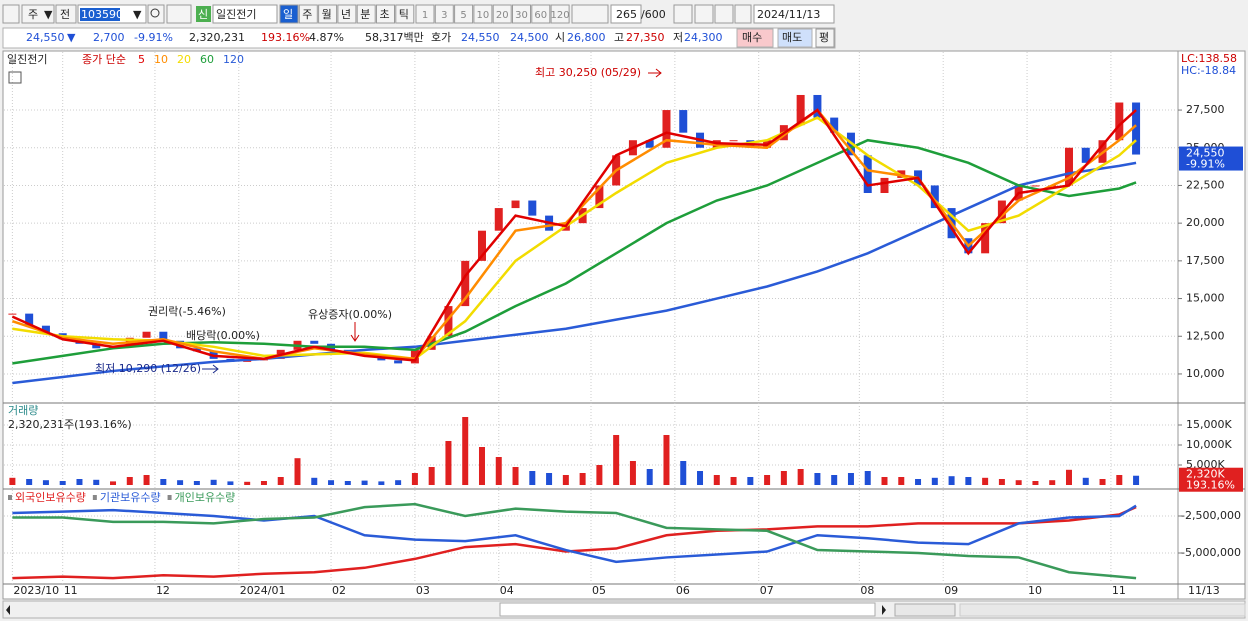 The width and height of the screenshot is (1248, 621). I want to click on play-controls, so click(925, 610).